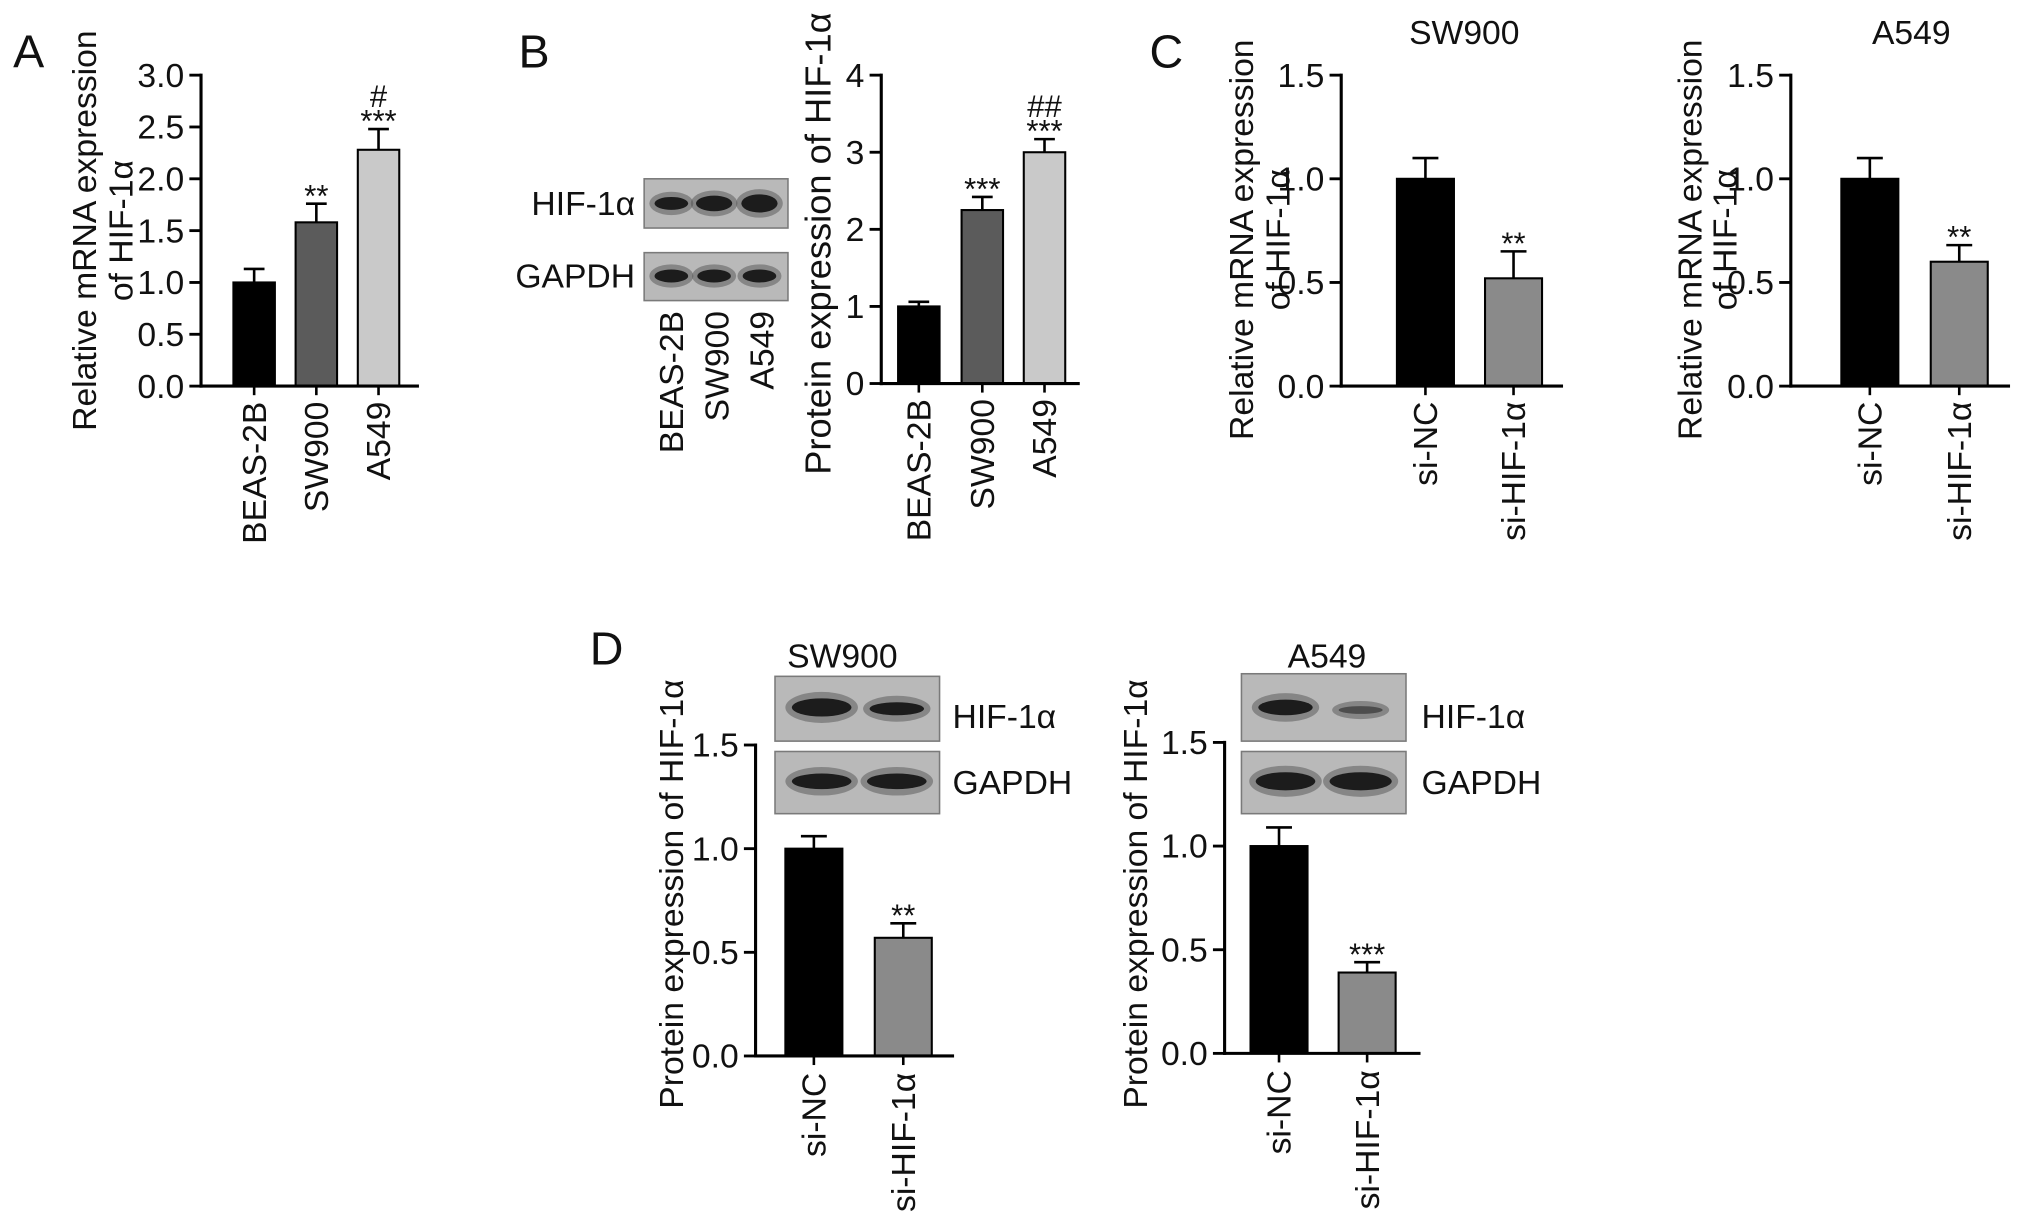  What do you see at coordinates (982, 189) in the screenshot?
I see `chart-b-significance-sw900: ***` at bounding box center [982, 189].